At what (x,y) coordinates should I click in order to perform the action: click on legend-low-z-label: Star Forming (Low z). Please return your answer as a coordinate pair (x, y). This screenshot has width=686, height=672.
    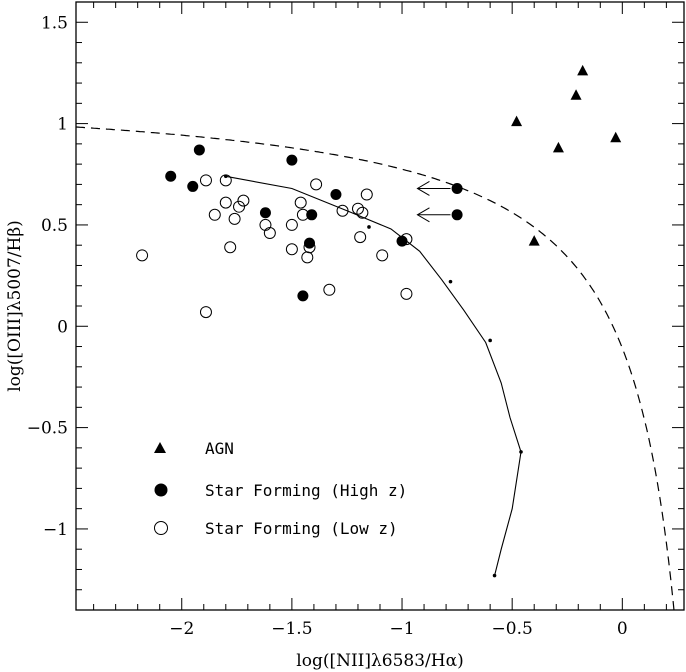
    Looking at the image, I should click on (301, 528).